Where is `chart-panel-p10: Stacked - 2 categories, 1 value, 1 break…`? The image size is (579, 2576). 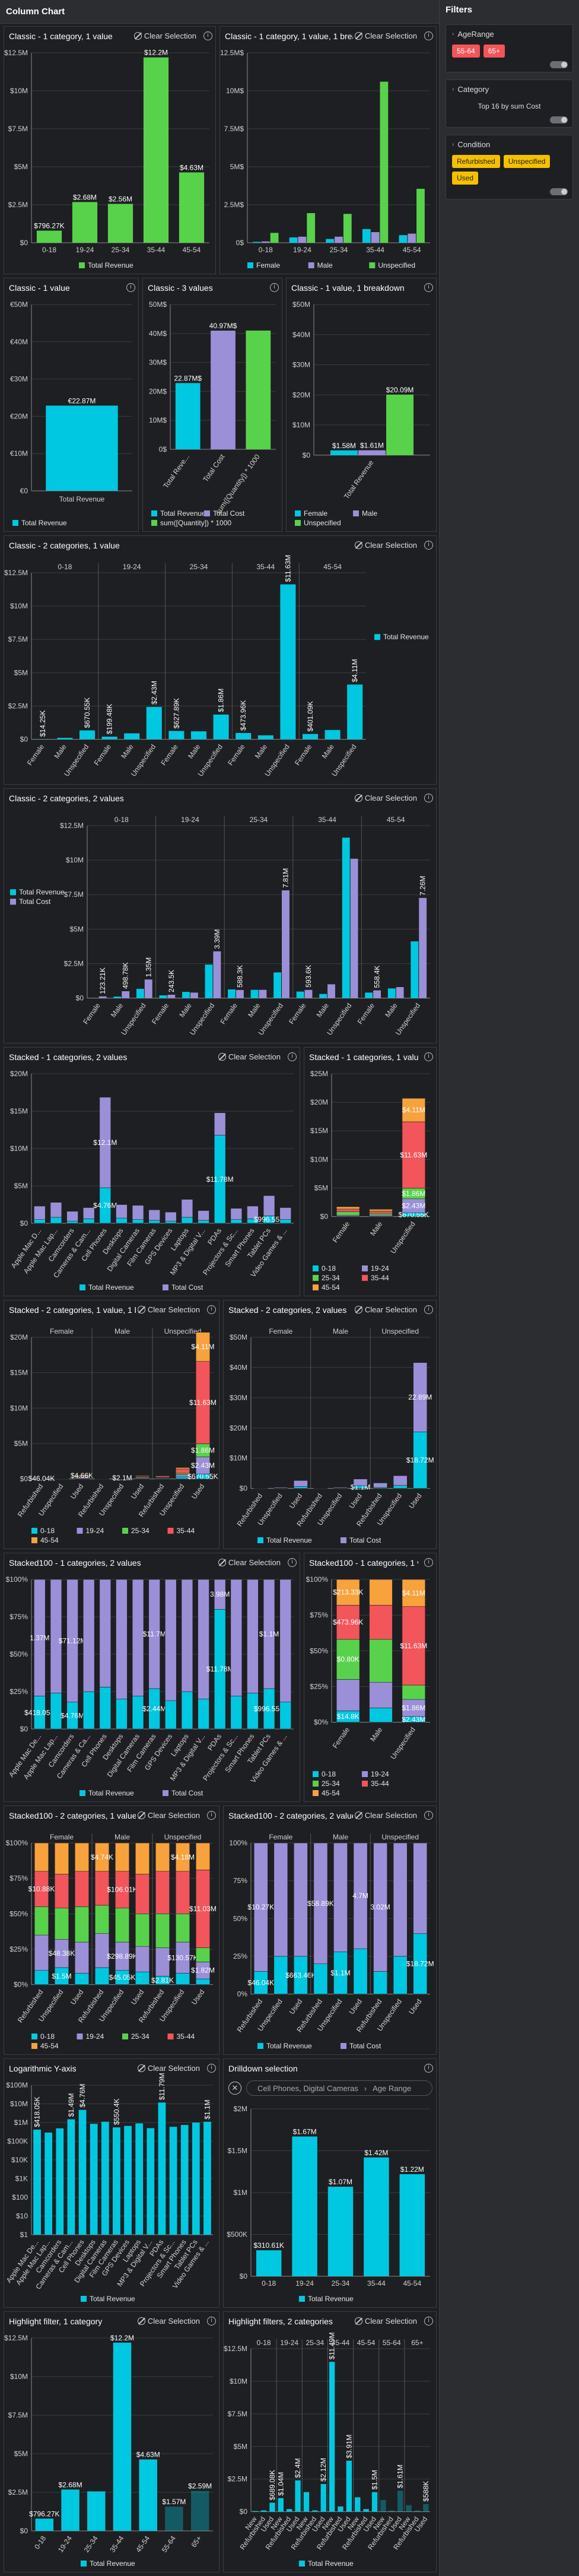
chart-panel-p10: Stacked - 2 categories, 1 value, 1 break… is located at coordinates (111, 1424).